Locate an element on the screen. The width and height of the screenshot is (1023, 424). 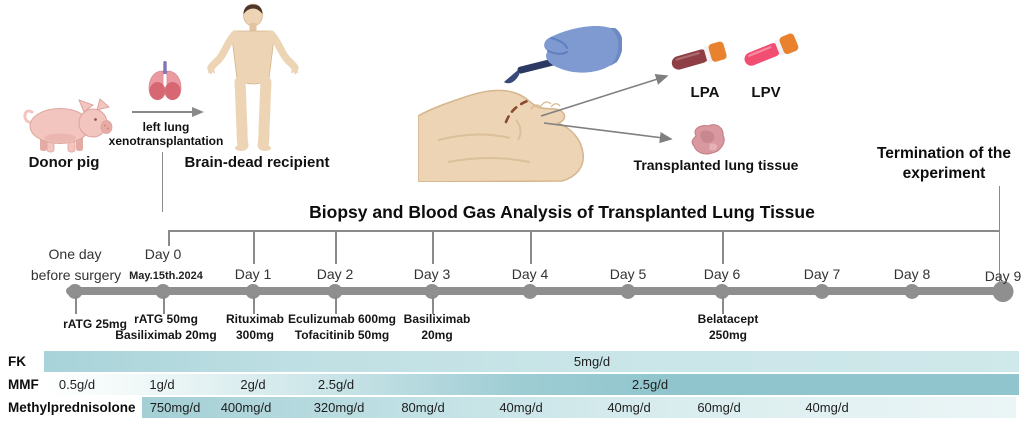
transplant-caption-line2: xenotransplantation is located at coordinates (166, 141).